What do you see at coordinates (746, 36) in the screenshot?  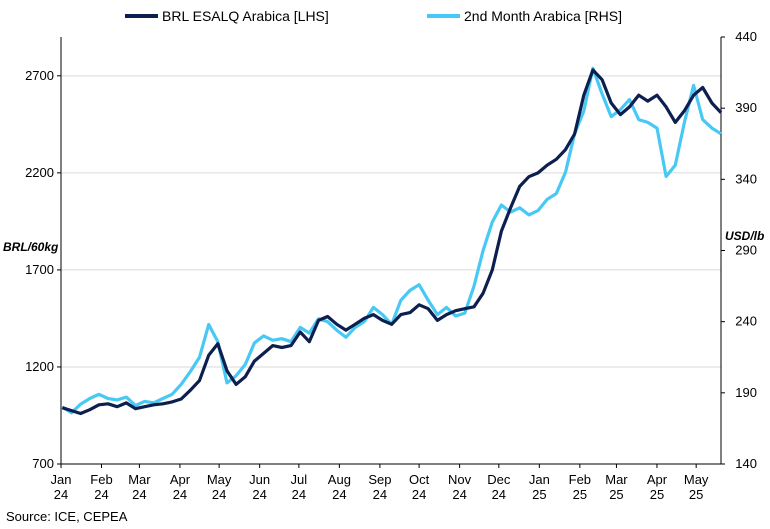 I see `y-right-tick-label: 440` at bounding box center [746, 36].